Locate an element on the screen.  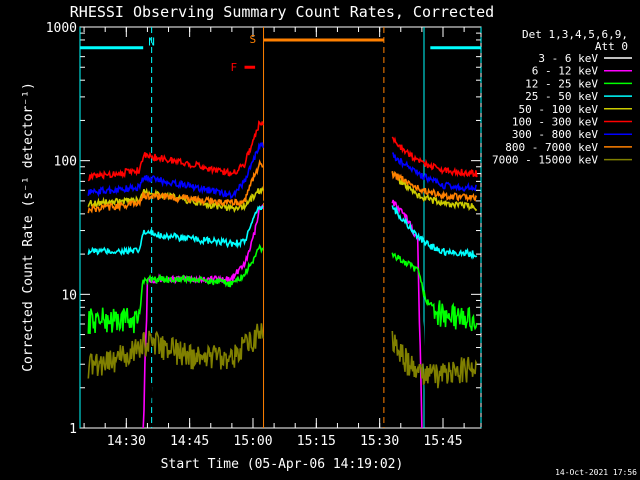
x-tick-label: 15:45 is located at coordinates (442, 441).